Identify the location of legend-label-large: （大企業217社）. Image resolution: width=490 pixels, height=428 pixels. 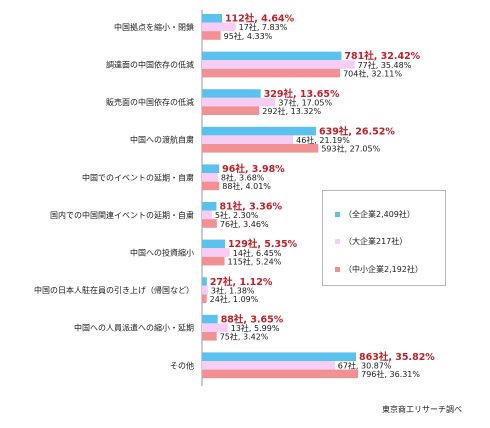
(376, 241).